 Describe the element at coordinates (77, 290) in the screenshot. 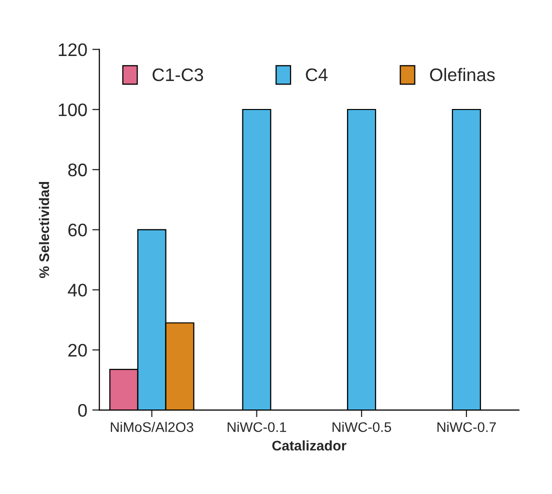

I see `y-tick-label: 40` at that location.